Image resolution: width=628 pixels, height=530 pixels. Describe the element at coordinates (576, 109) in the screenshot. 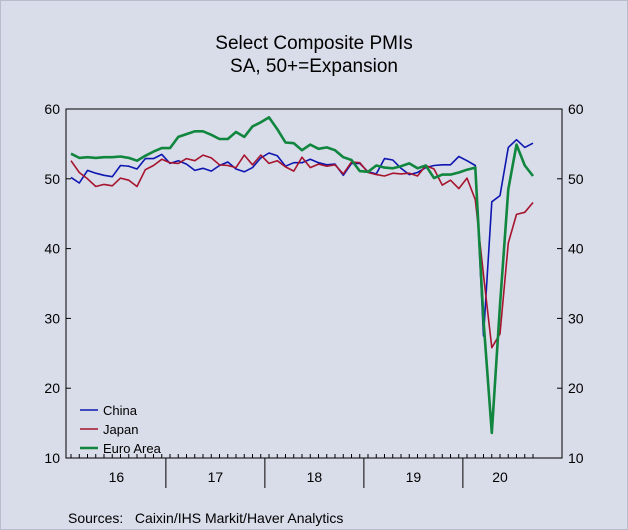

I see `y-tick-label-right: 60` at that location.